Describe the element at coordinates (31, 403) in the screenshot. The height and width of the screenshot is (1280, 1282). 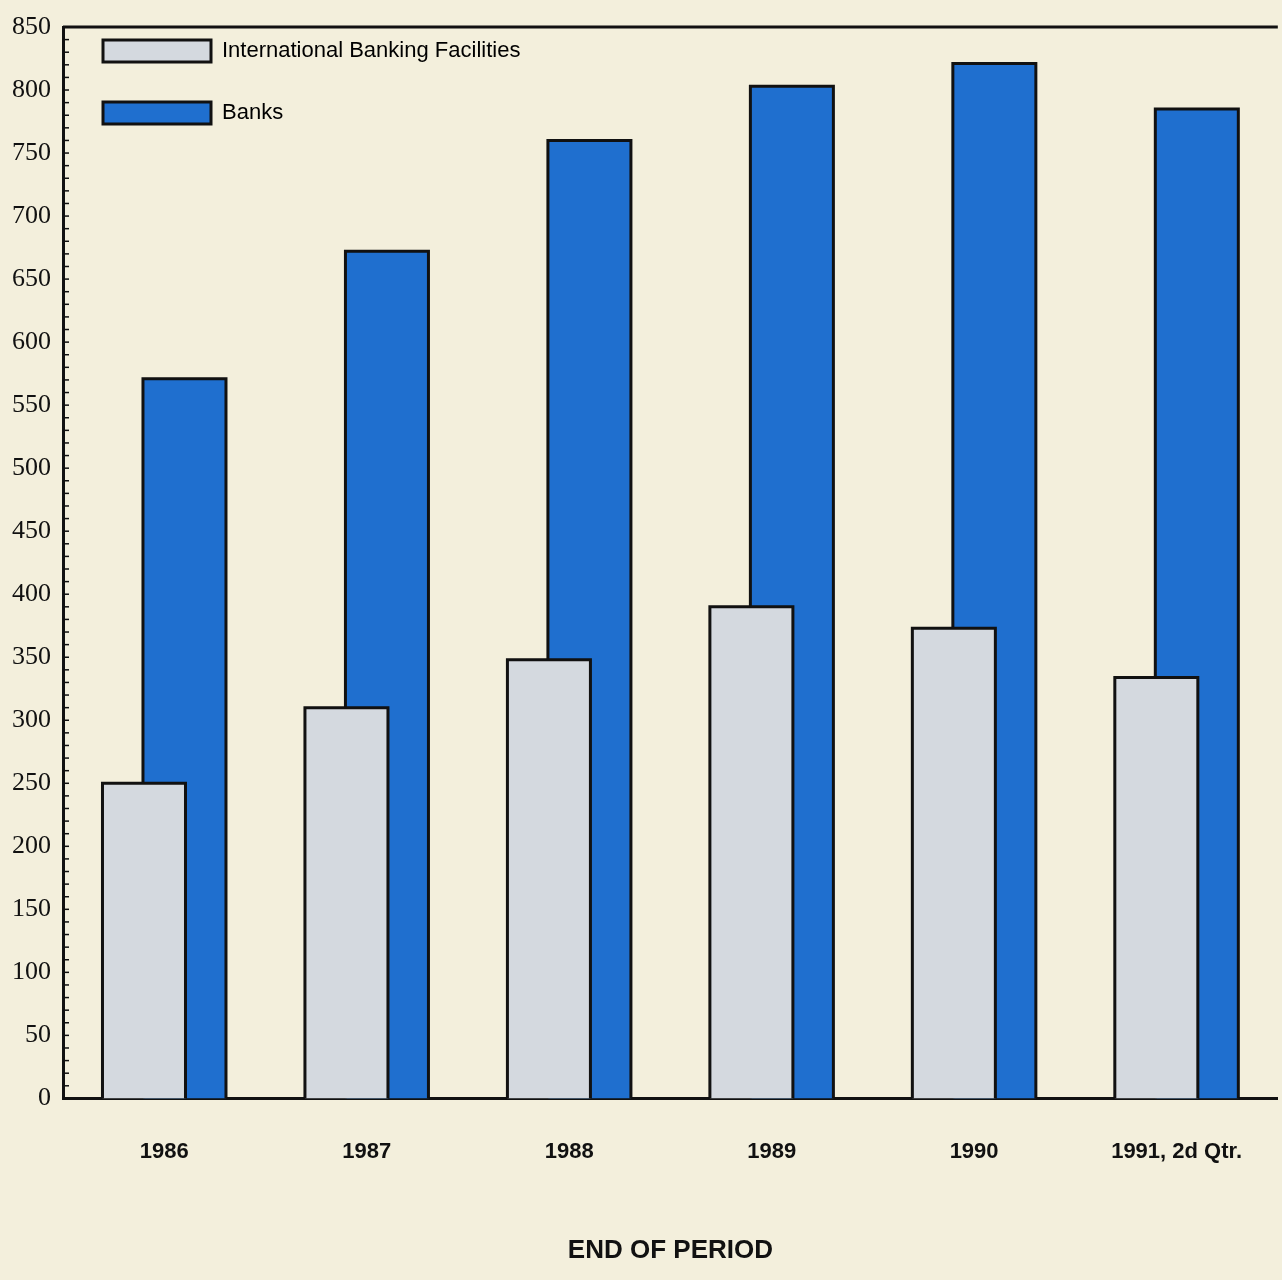
I see `y-tick-label: 550` at that location.